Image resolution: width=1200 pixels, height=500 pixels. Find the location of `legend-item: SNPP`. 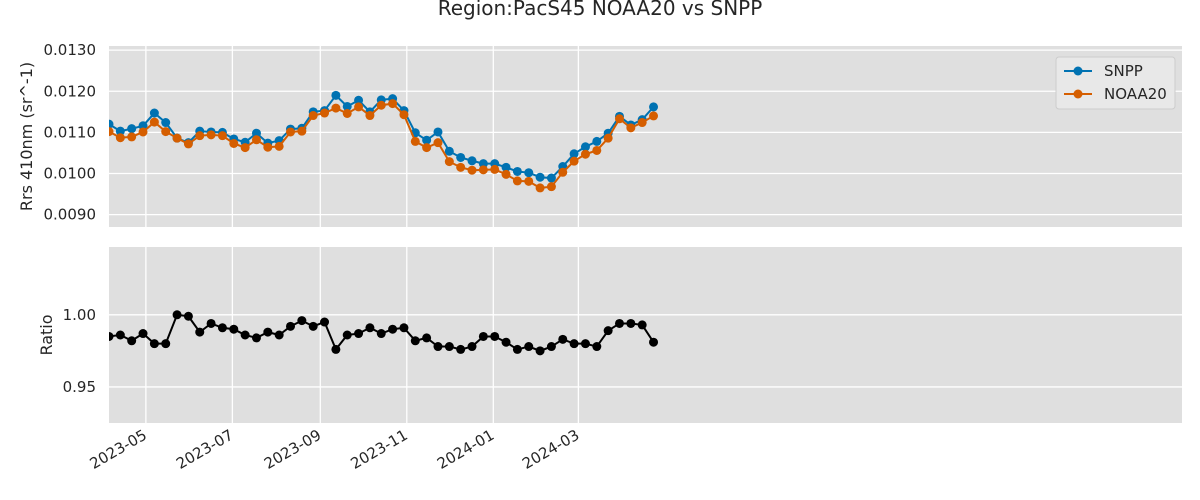

legend-item: SNPP is located at coordinates (1103, 71).